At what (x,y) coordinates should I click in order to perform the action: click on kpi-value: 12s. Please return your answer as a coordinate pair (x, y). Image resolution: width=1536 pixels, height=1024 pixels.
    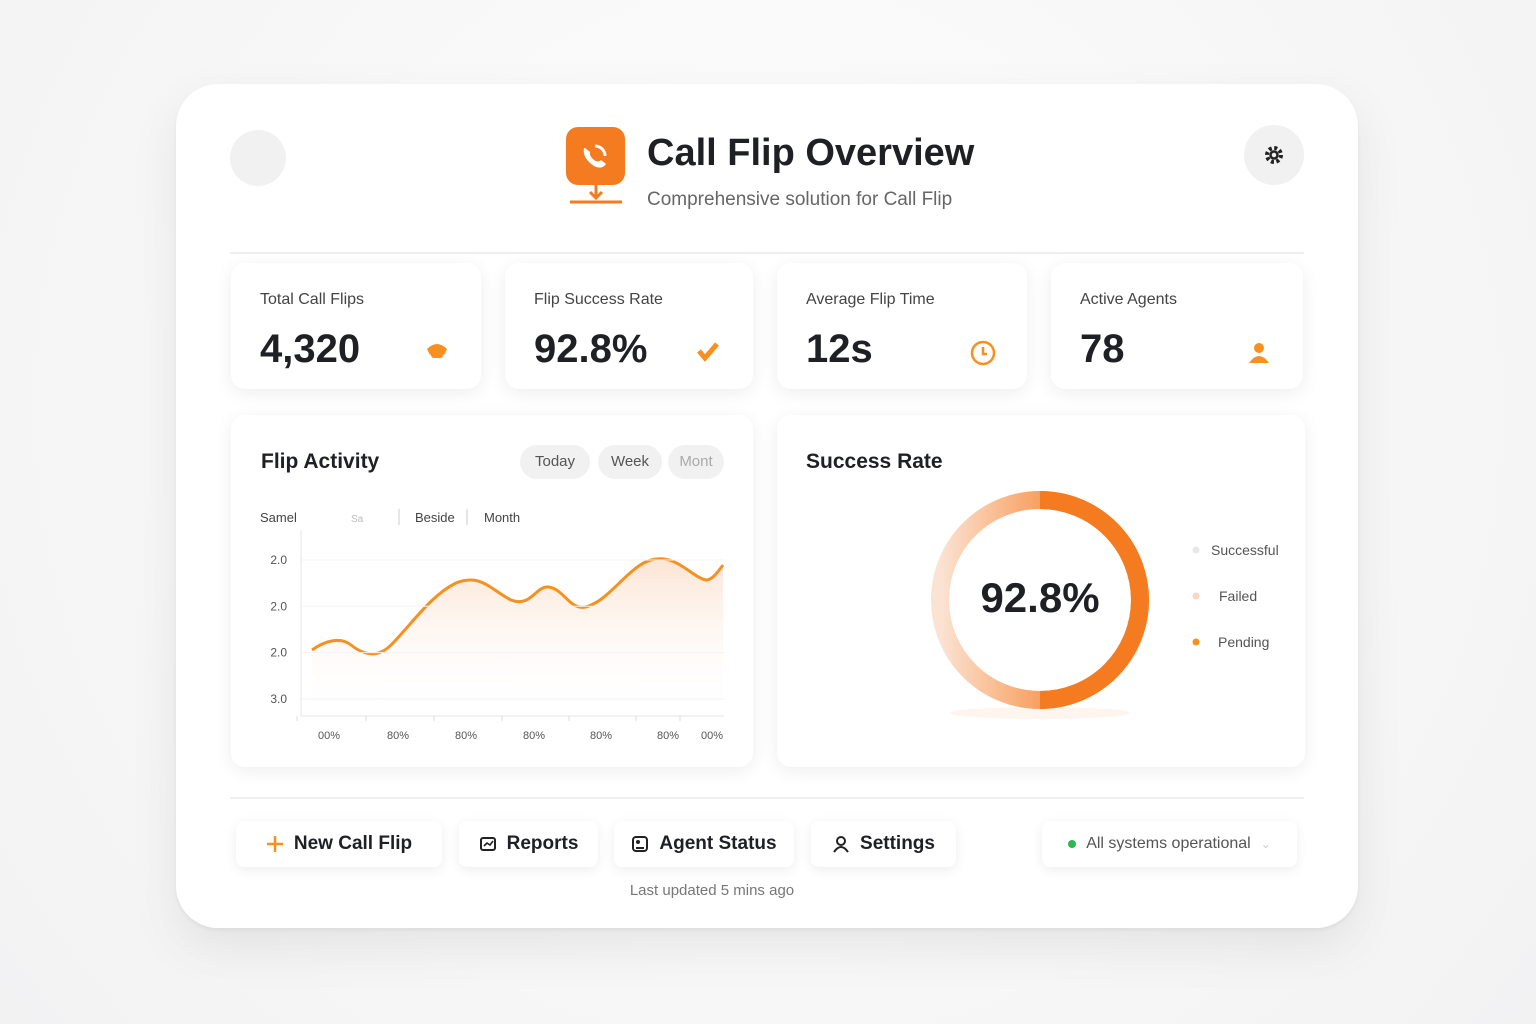
    Looking at the image, I should click on (839, 349).